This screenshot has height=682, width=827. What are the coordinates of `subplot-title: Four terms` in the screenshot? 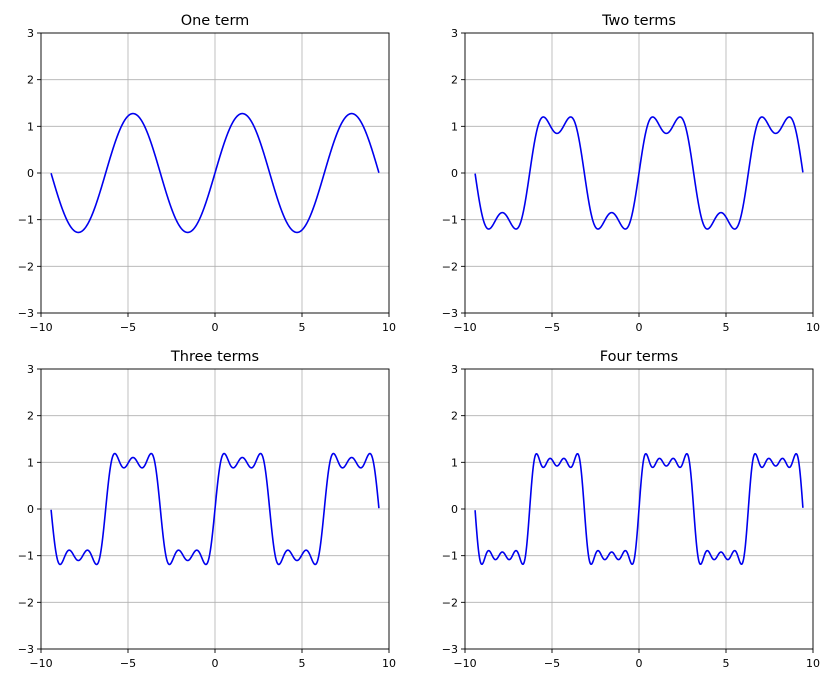 It's located at (639, 357).